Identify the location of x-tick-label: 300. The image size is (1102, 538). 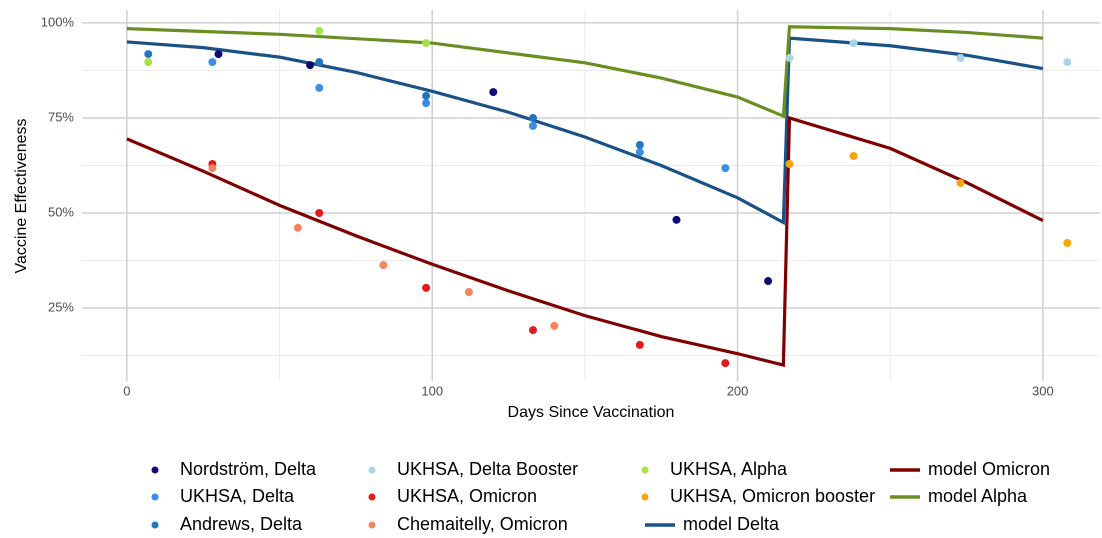
(1043, 390).